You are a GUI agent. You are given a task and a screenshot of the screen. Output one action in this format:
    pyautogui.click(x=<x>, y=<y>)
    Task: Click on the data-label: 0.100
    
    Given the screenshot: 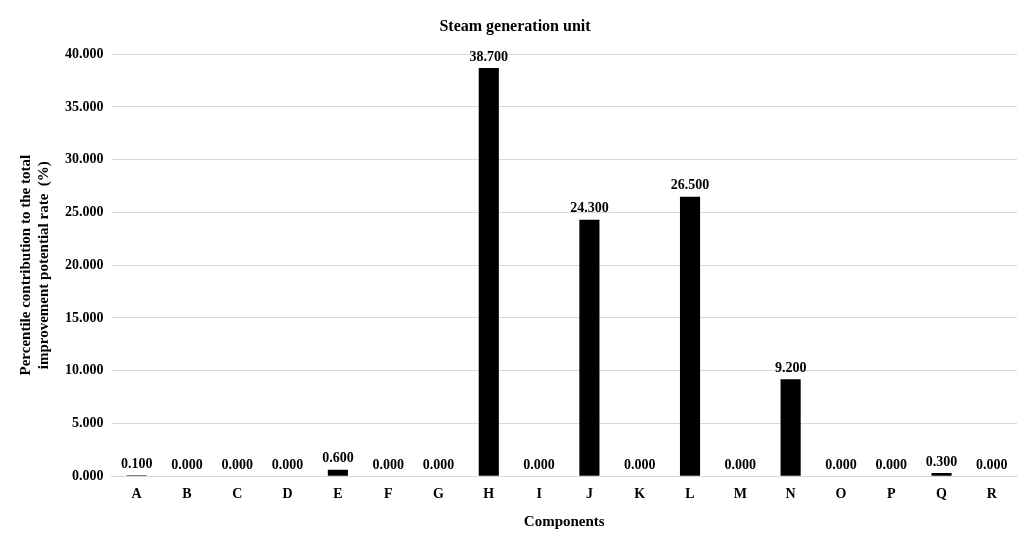 What is the action you would take?
    pyautogui.click(x=136, y=463)
    